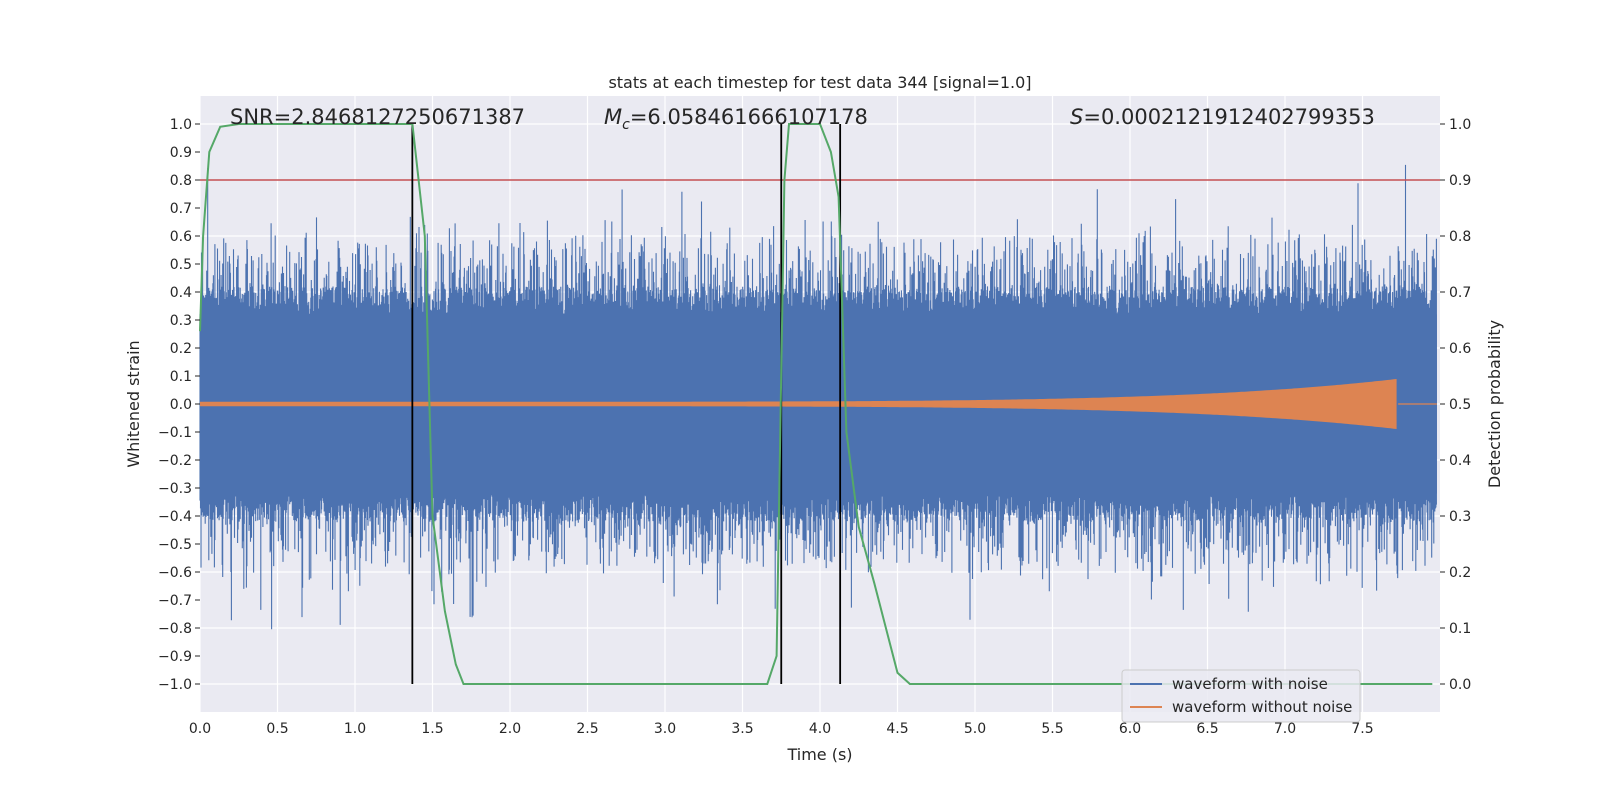 Image resolution: width=1600 pixels, height=800 pixels. Describe the element at coordinates (975, 729) in the screenshot. I see `x-tick-label: 5.0` at that location.